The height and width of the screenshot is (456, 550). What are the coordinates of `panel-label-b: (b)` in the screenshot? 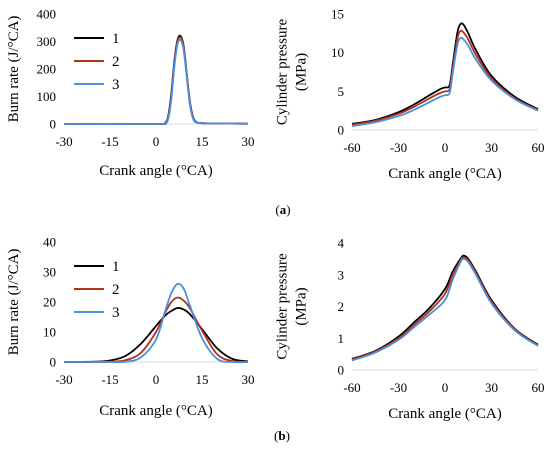 It's located at (282, 435).